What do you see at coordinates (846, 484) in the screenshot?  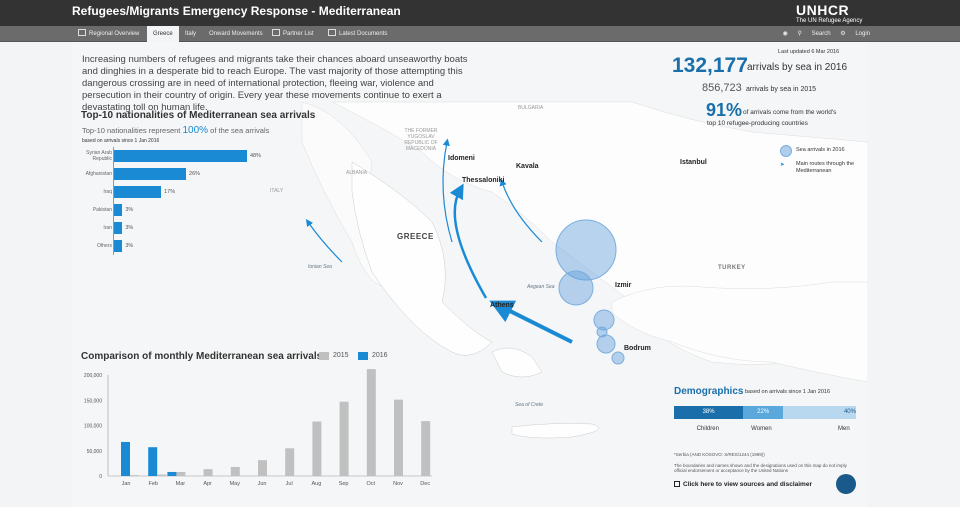 I see `pdf-download-icon` at bounding box center [846, 484].